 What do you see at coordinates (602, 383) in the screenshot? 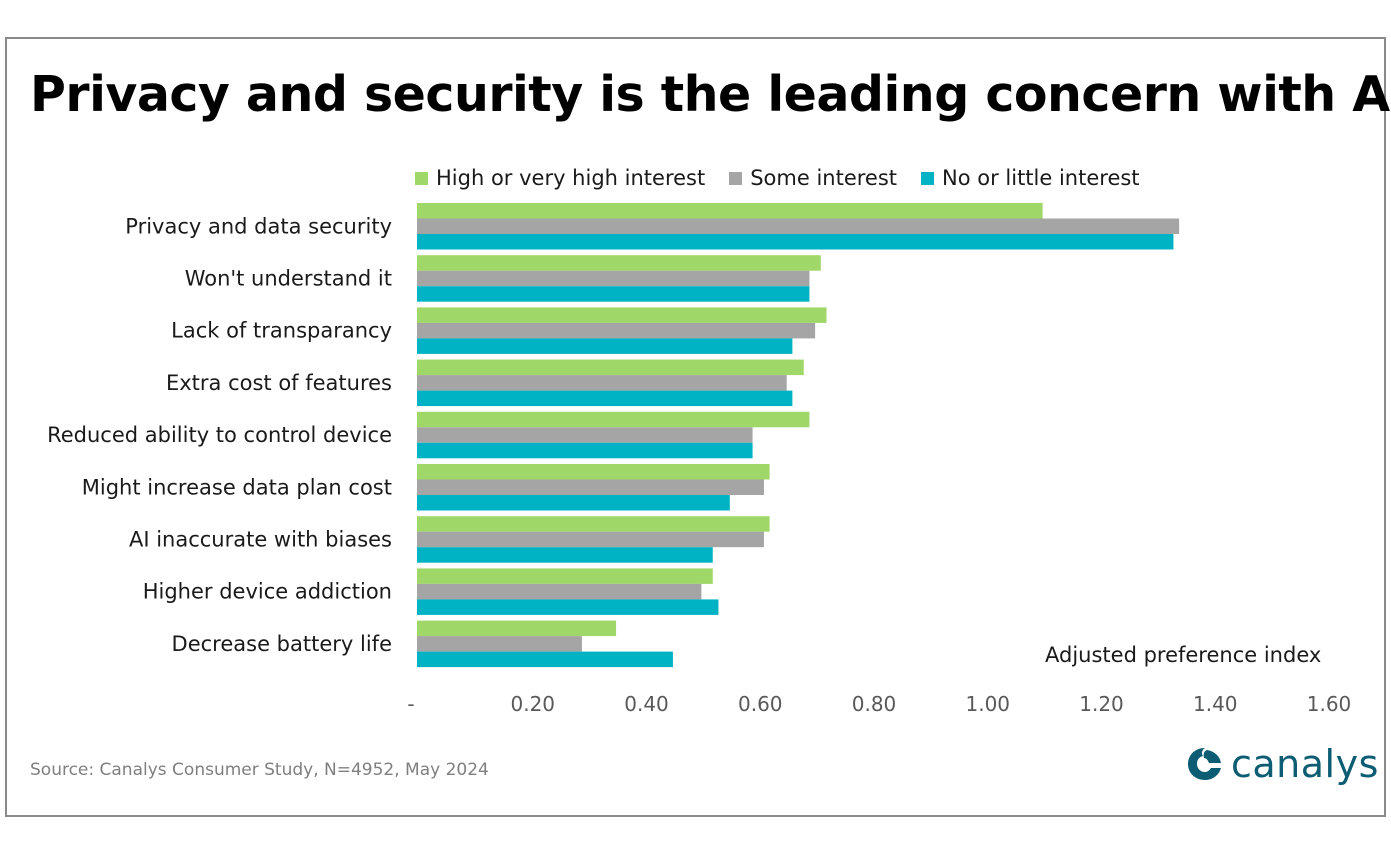
I see `bar-extra-cost-of-features-some-interest` at bounding box center [602, 383].